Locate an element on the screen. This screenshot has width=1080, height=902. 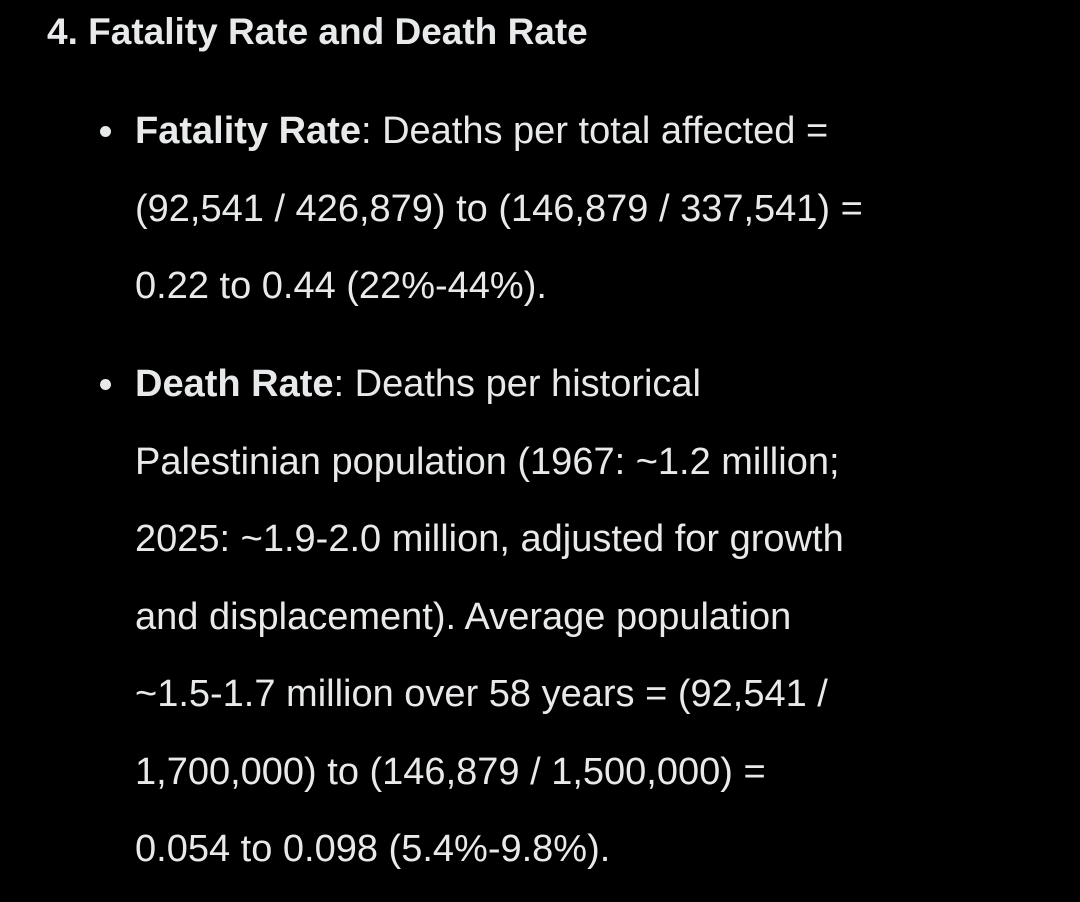
bullet-label: Fatality Rate is located at coordinates (248, 131).